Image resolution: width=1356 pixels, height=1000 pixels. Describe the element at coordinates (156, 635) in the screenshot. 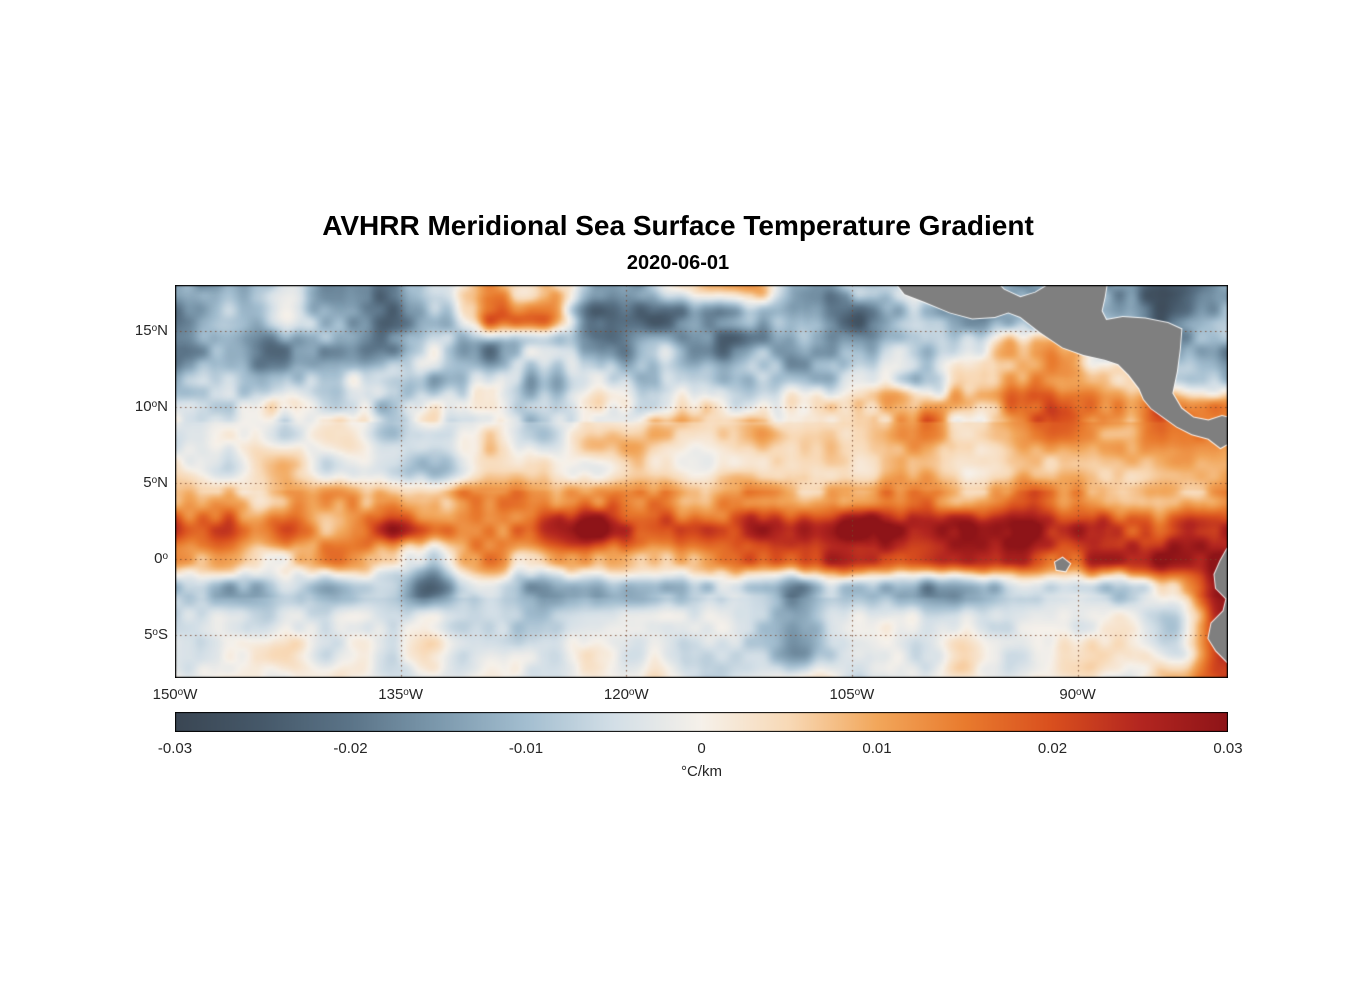

I see `y-tick-label: 5oS` at that location.